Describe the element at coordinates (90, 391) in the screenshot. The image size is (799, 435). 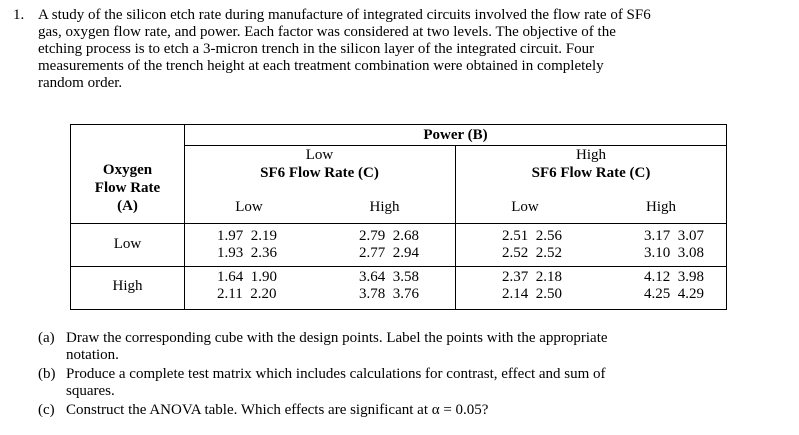
I see `part-line: squares.` at that location.